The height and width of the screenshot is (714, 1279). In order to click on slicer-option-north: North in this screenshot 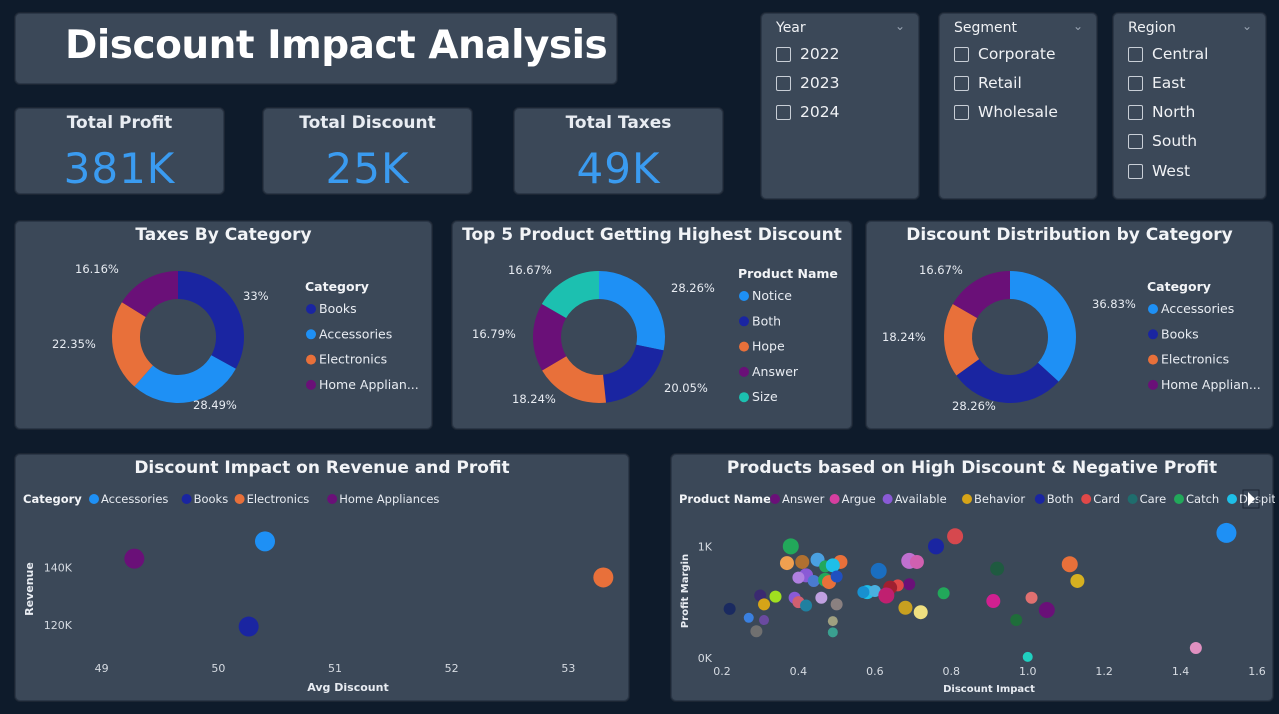, I will do `click(1161, 112)`.